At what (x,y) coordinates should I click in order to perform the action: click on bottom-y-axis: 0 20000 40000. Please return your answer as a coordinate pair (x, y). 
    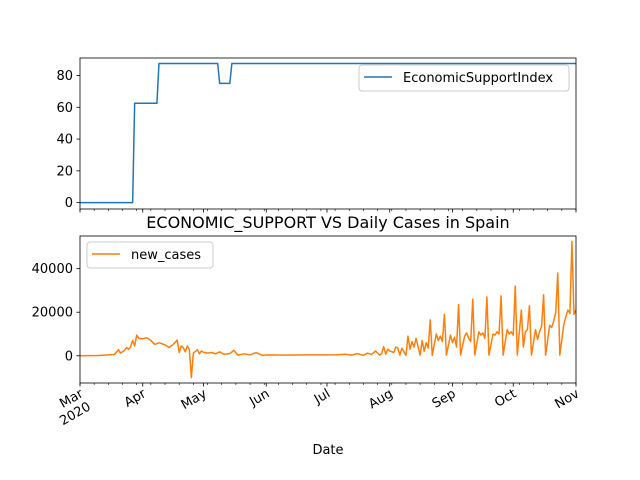
    Looking at the image, I should click on (56, 313).